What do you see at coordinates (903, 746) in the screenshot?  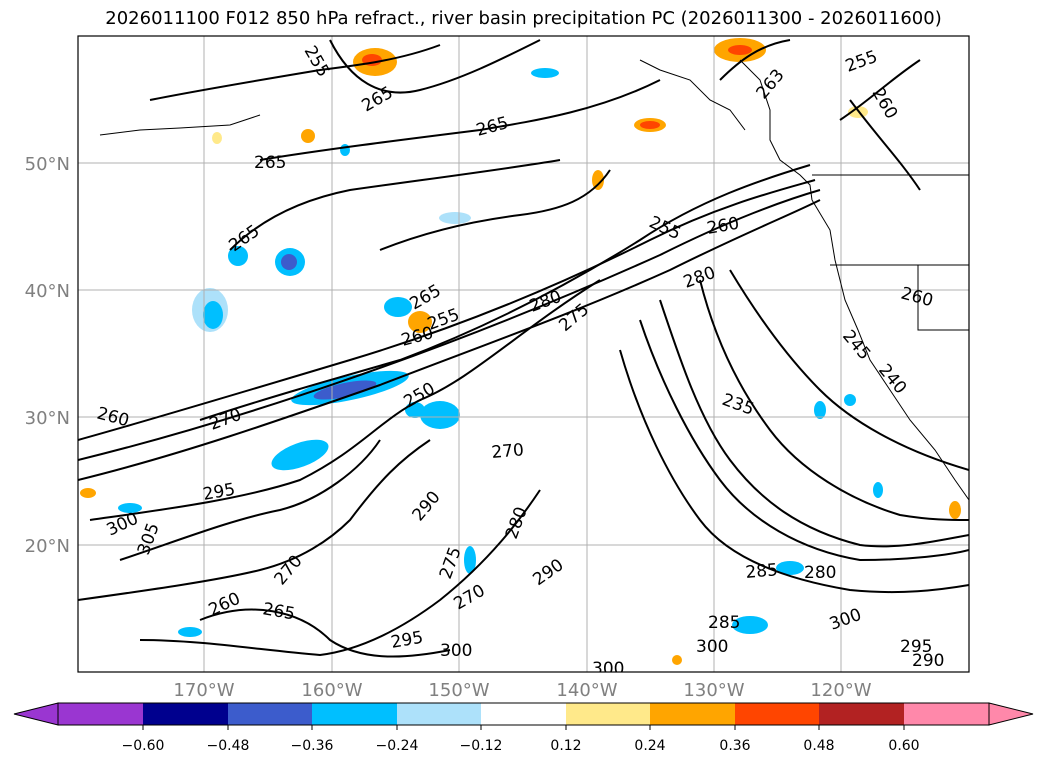 I see `colorbar-tick-label: 0.60` at bounding box center [903, 746].